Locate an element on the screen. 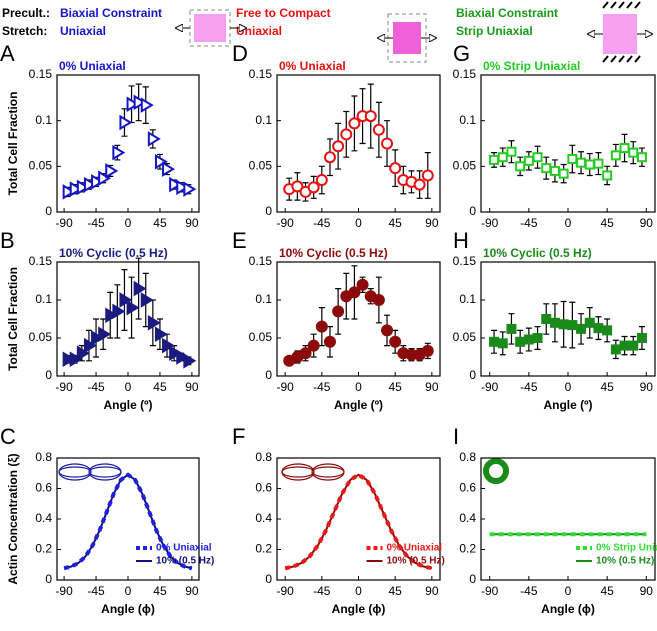 This screenshot has width=657, height=631. y-tick-label: 0.4 is located at coordinates (263, 518).